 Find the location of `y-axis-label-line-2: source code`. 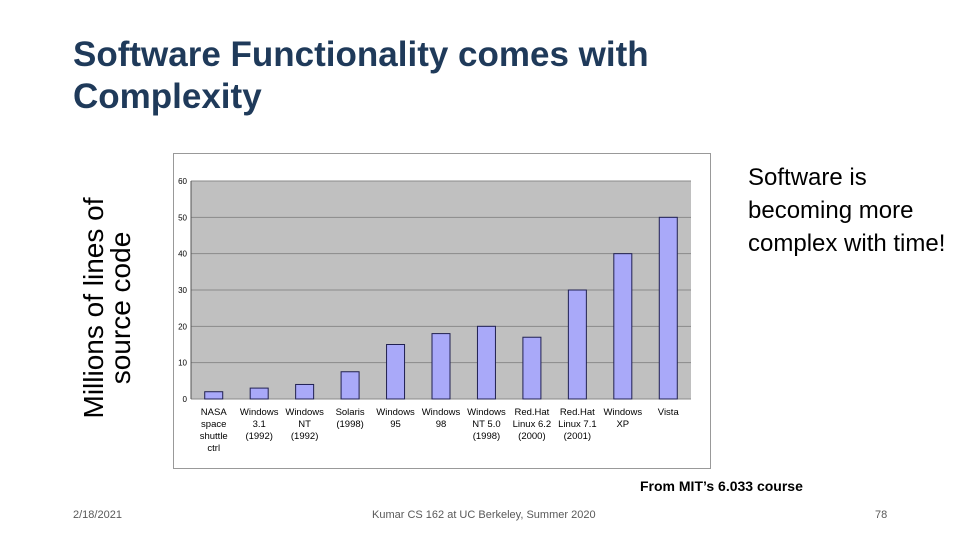

y-axis-label-line-2: source code is located at coordinates (120, 308).